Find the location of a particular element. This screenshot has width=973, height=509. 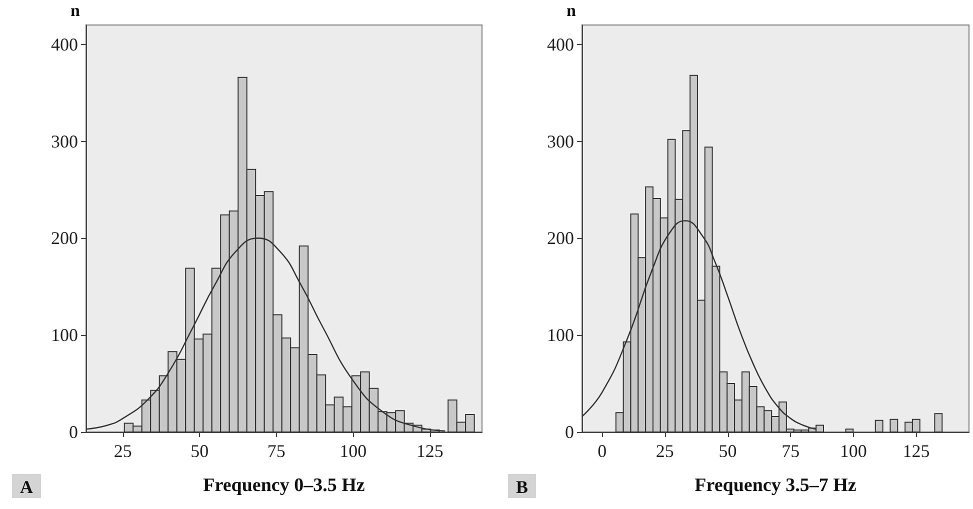

x-axis-title: Frequency 0–3.5 Hz is located at coordinates (284, 485).